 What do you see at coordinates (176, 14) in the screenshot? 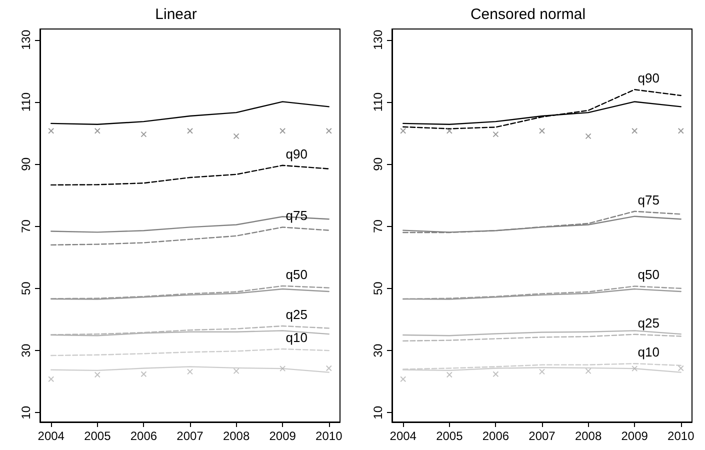
I see `chart-title: Linear` at bounding box center [176, 14].